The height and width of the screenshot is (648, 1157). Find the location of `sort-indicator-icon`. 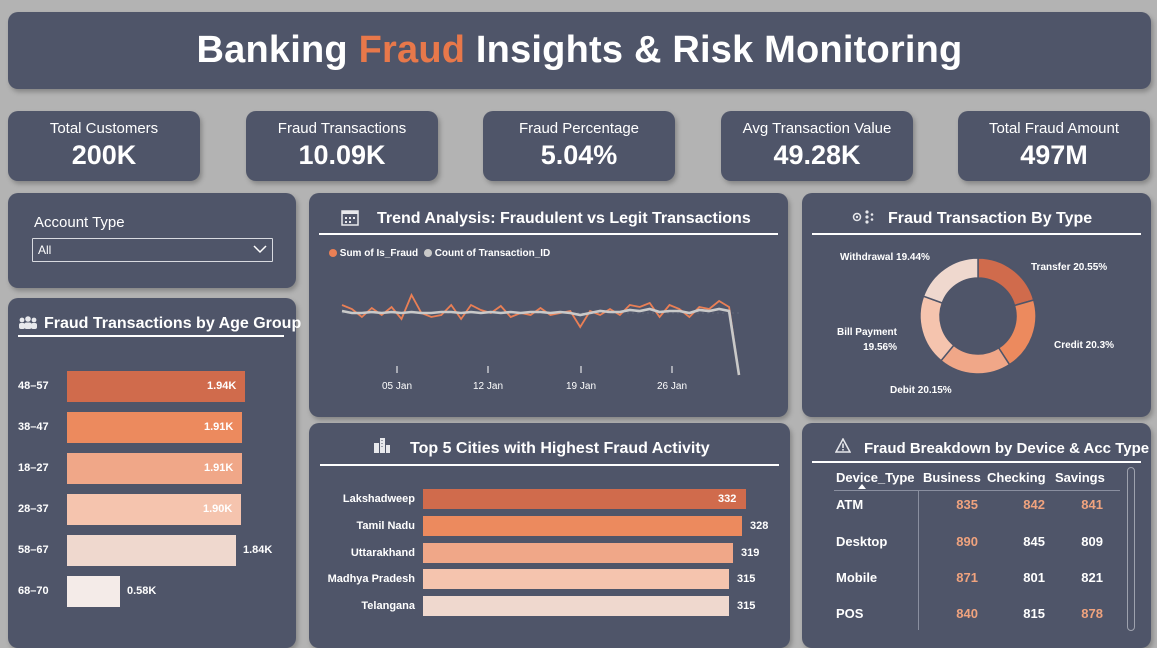

sort-indicator-icon is located at coordinates (862, 486).